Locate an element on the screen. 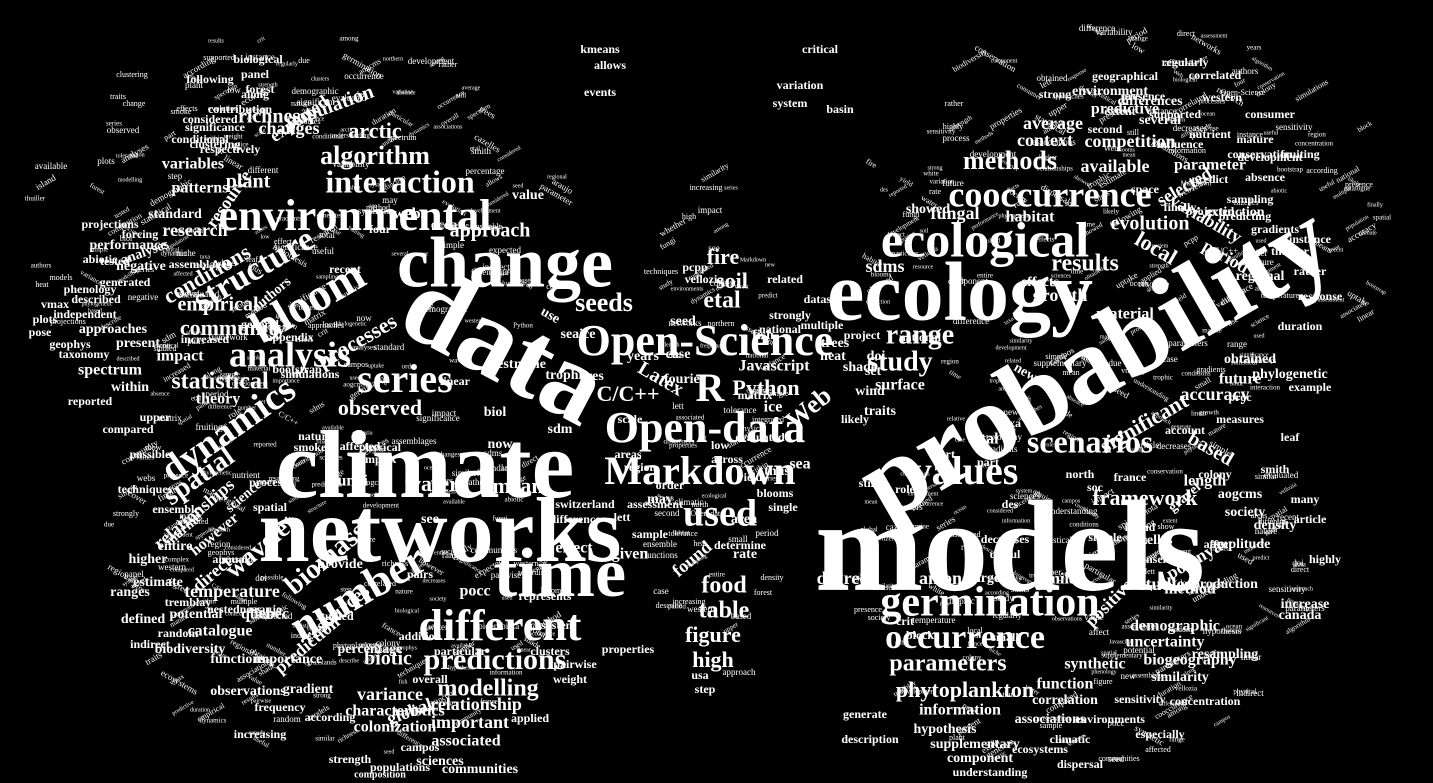 The image size is (1433, 783). cloud-texture-word: weight is located at coordinates (232, 137).